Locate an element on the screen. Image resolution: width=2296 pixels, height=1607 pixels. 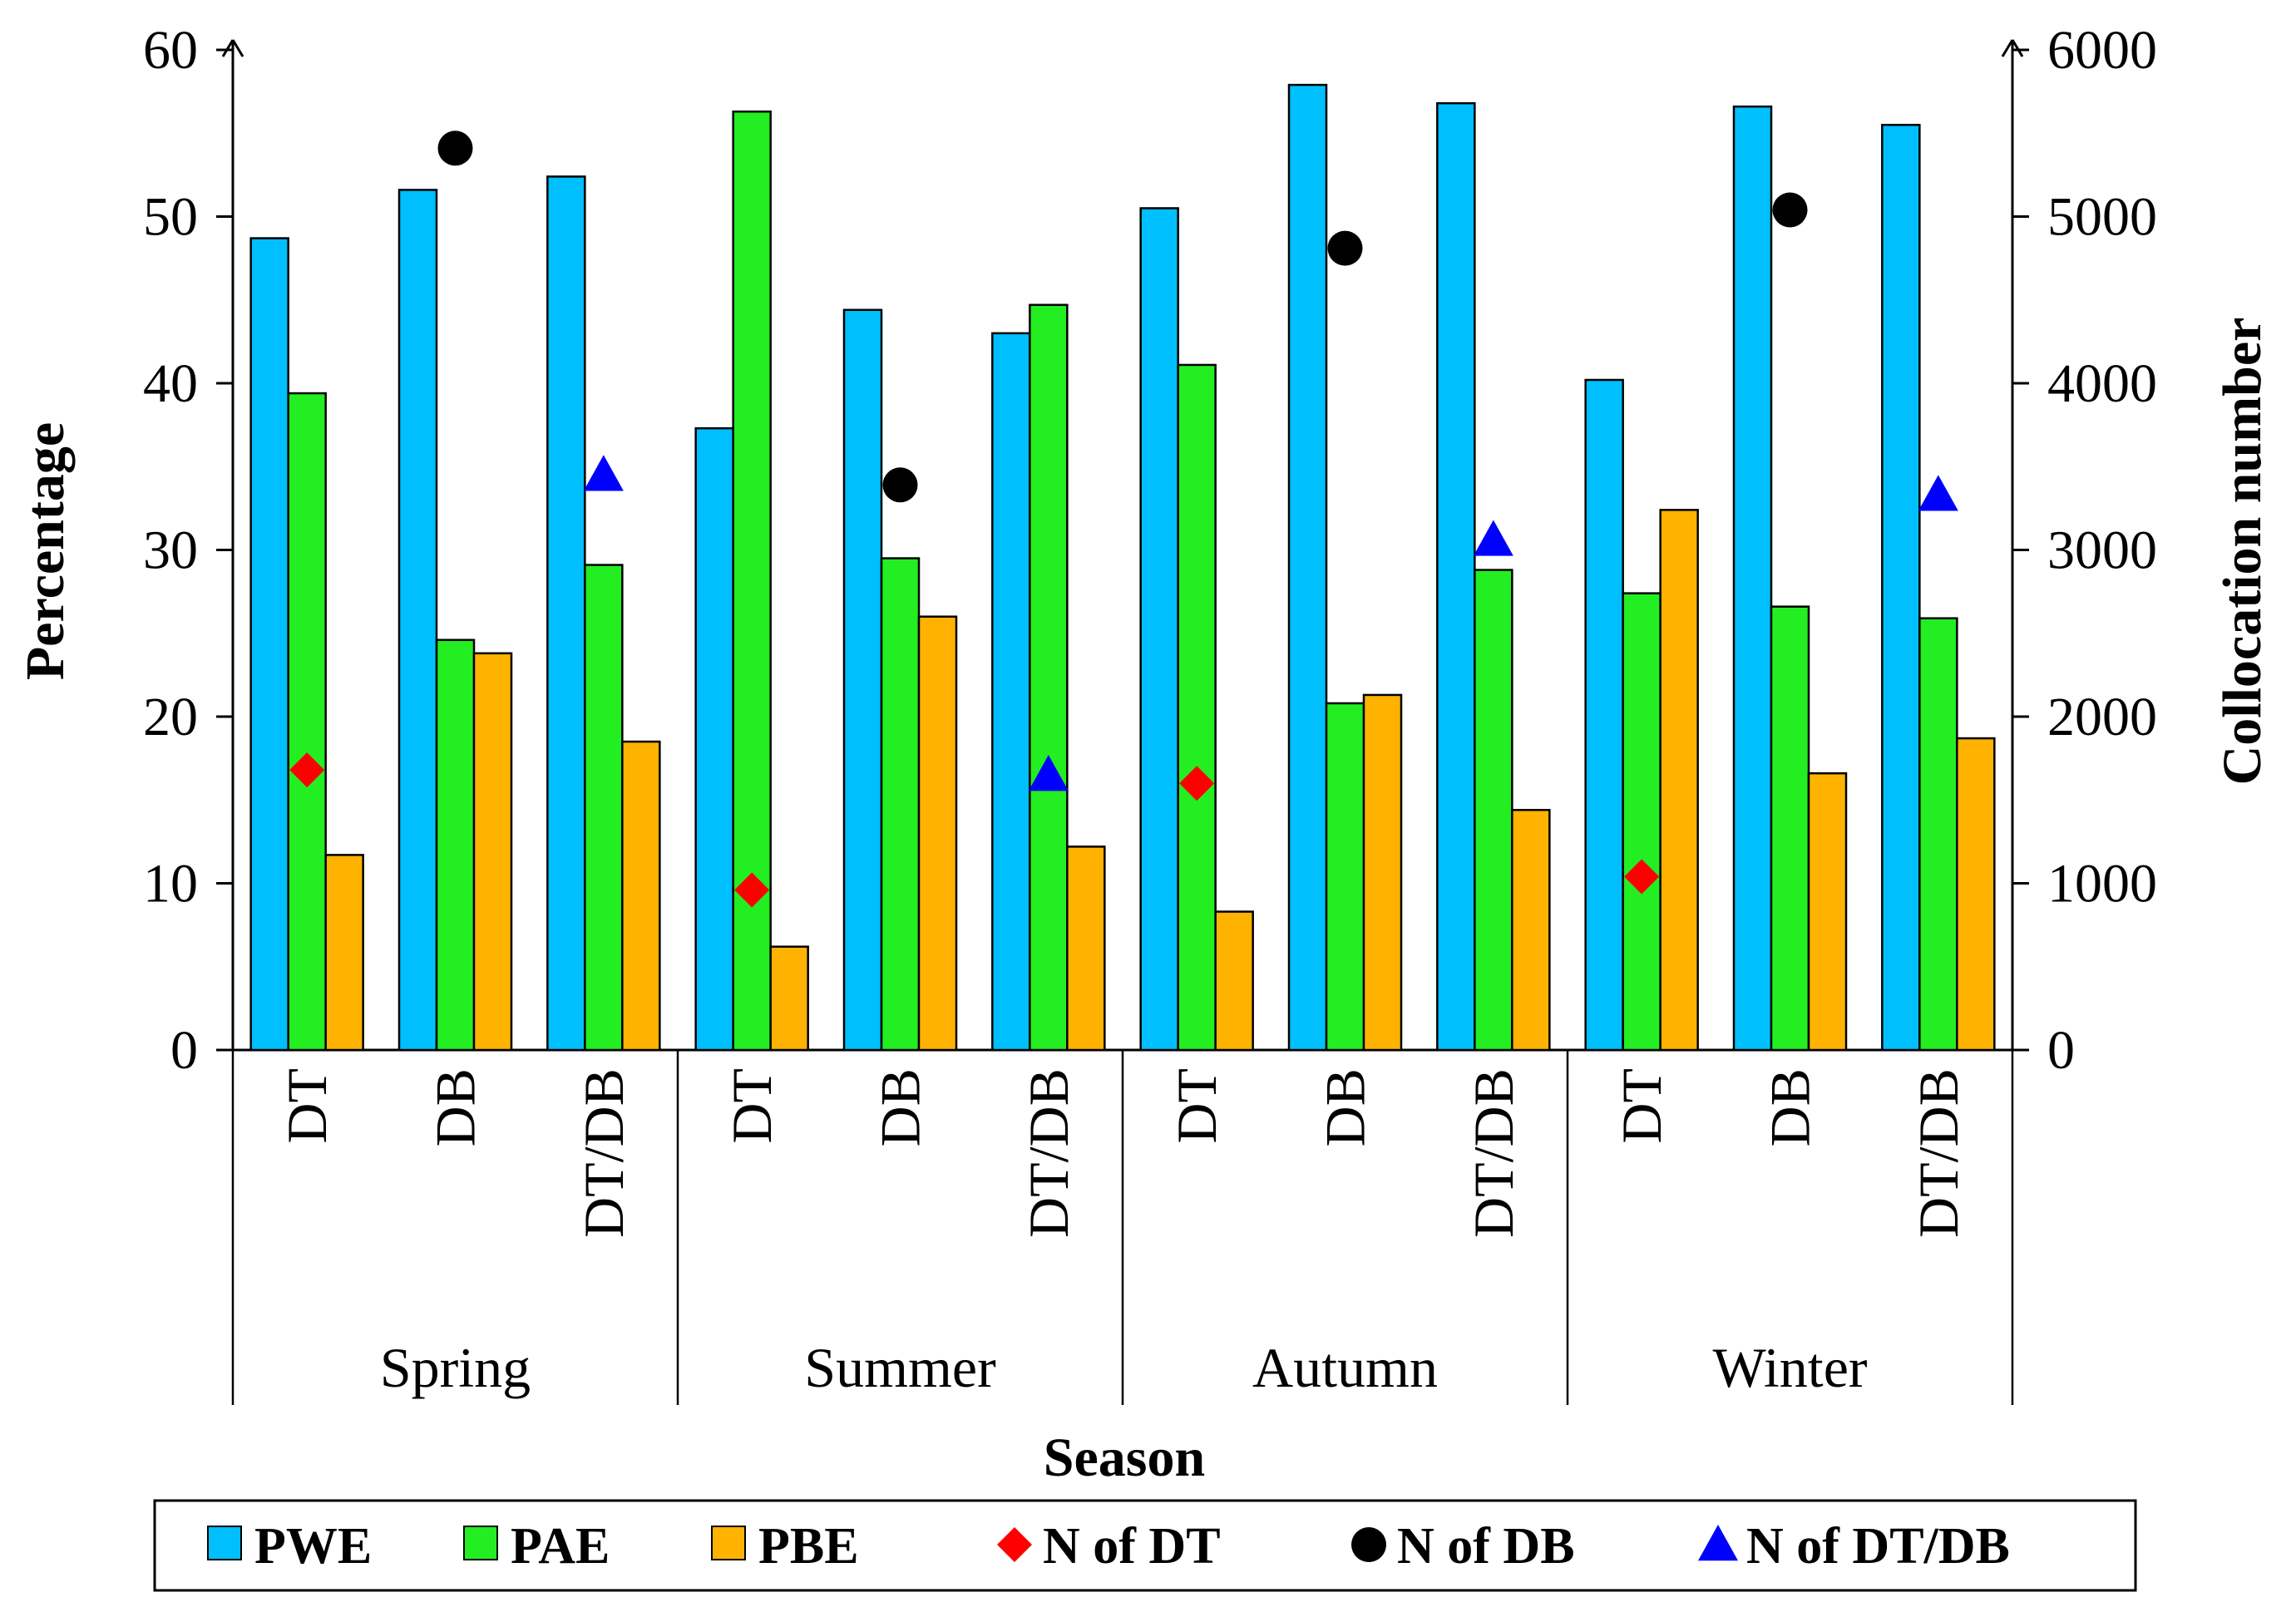
y-tick-label: 50 is located at coordinates (171, 217).